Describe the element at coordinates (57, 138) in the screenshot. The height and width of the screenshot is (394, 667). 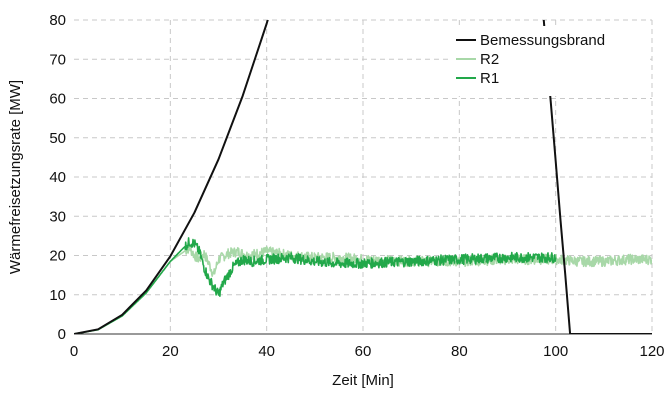
I see `y-tick-label: 50` at that location.